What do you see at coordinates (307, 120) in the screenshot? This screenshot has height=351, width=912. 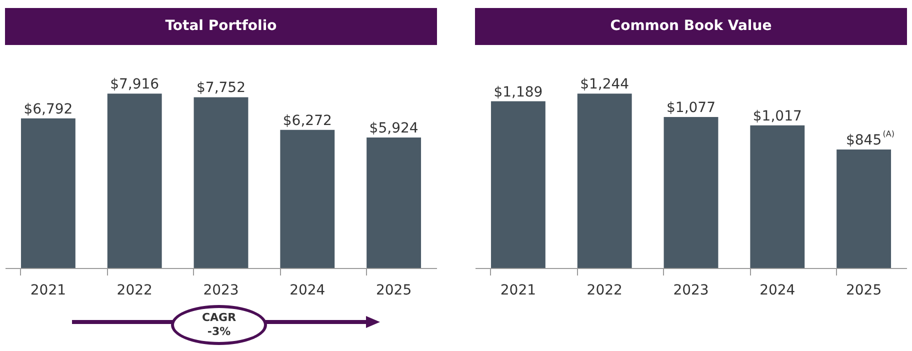 I see `data-label: $6,272` at bounding box center [307, 120].